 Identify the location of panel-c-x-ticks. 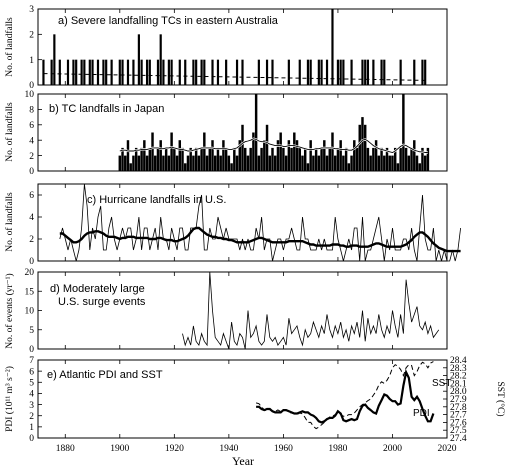
(256, 222).